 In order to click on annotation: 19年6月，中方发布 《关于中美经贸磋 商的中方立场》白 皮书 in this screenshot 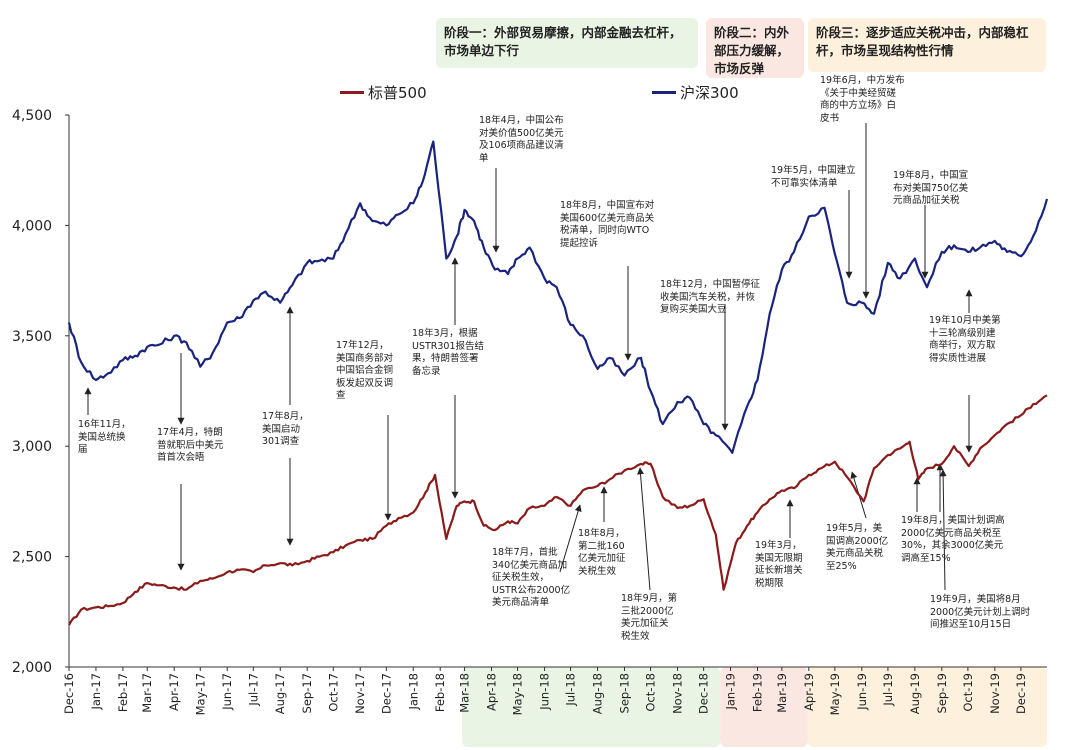, I will do `click(862, 99)`.